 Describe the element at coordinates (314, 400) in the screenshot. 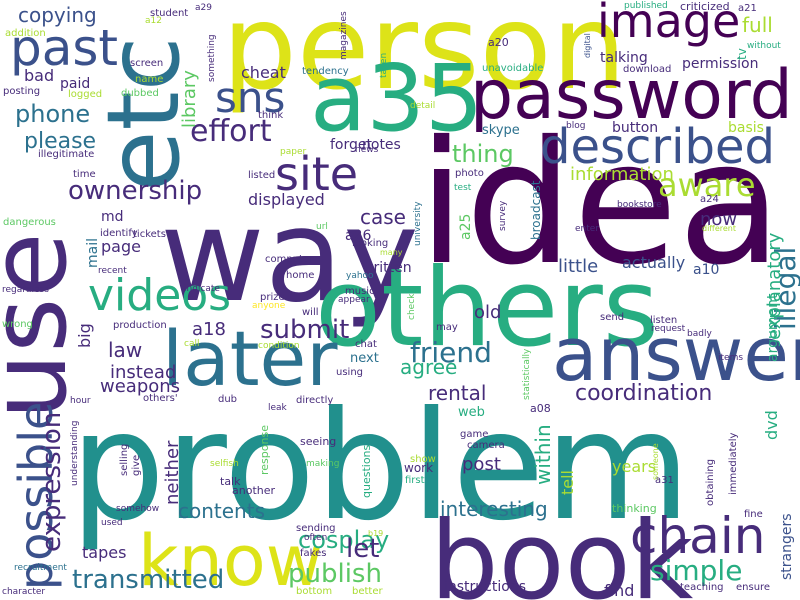

I see `word-directly: directly` at that location.